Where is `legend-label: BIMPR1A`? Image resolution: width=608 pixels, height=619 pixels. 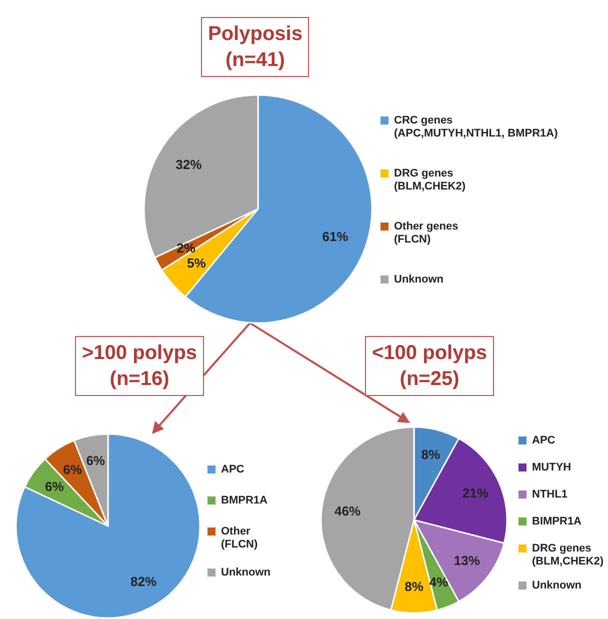 legend-label: BIMPR1A is located at coordinates (557, 522).